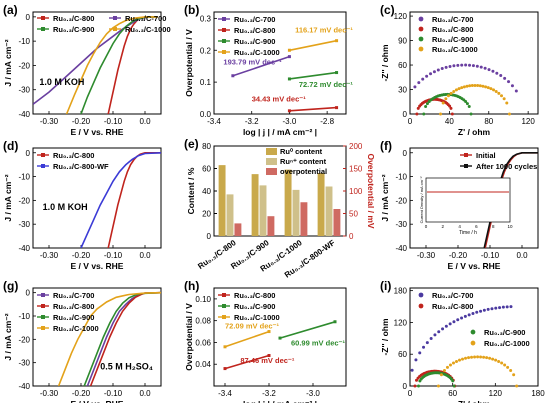  What do you see at coordinates (326, 84) in the screenshot?
I see `slope-label: 72.72 mV dec⁻¹` at bounding box center [326, 84].